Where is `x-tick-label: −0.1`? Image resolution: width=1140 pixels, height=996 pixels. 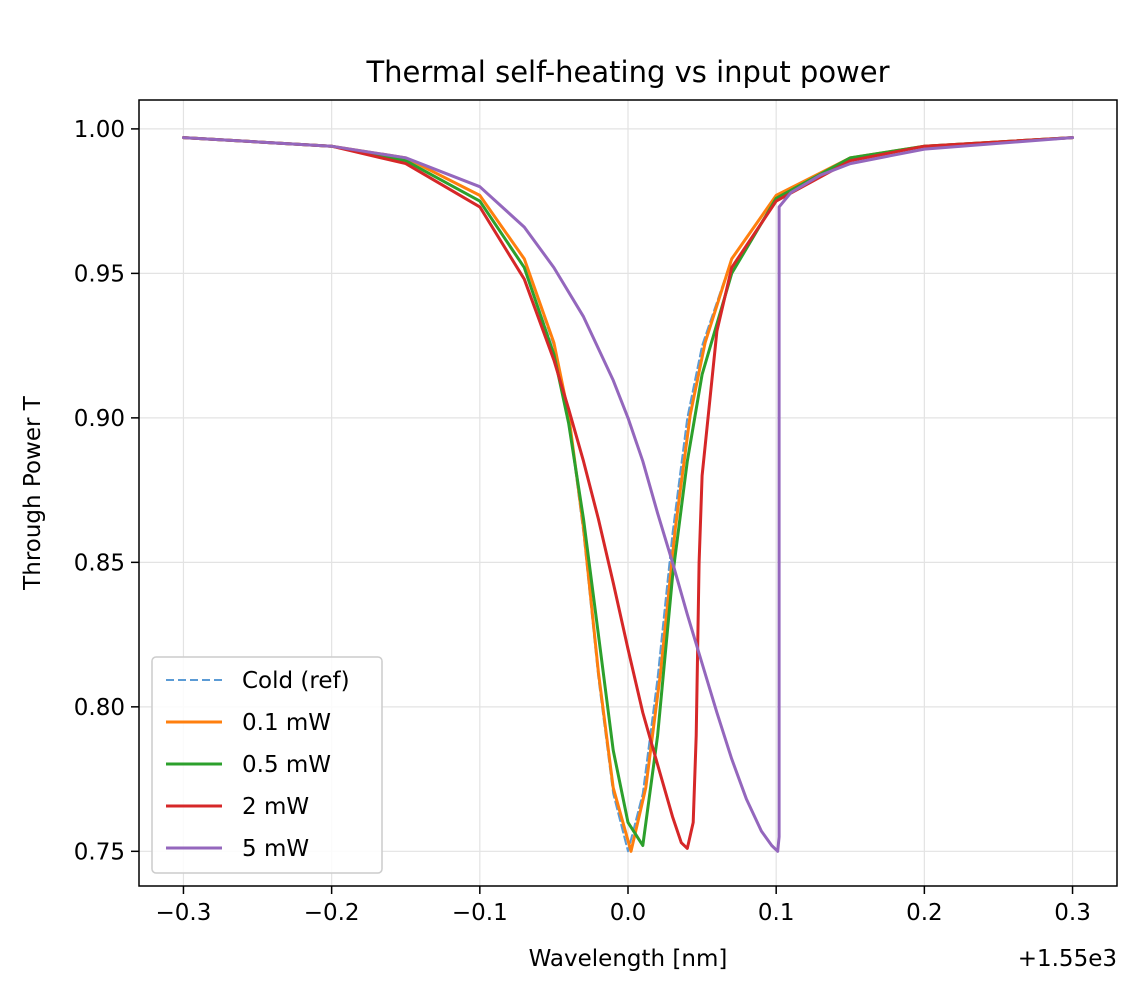 x-tick-label: −0.1 is located at coordinates (480, 913).